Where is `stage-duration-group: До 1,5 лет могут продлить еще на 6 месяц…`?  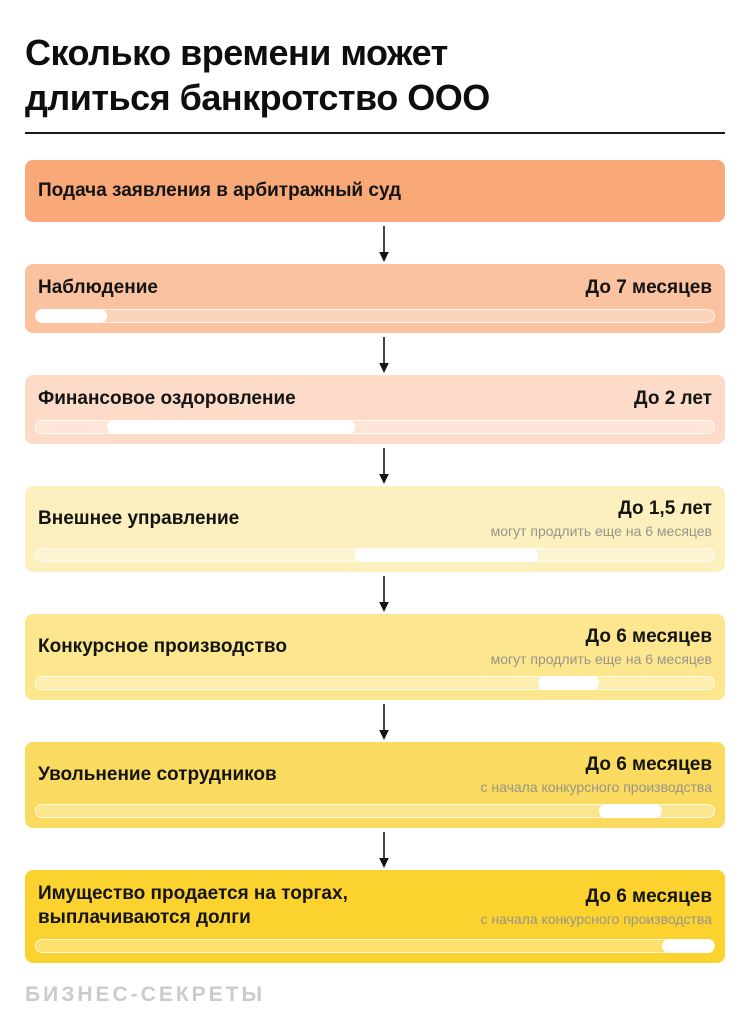
stage-duration-group: До 1,5 лет могут продлить еще на 6 месяц… is located at coordinates (601, 518).